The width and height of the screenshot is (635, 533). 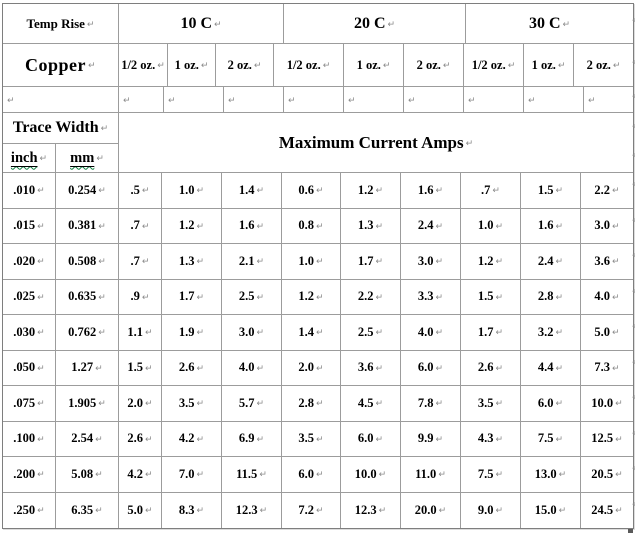 What do you see at coordinates (82, 473) in the screenshot?
I see `cell-value: 5.08` at bounding box center [82, 473].